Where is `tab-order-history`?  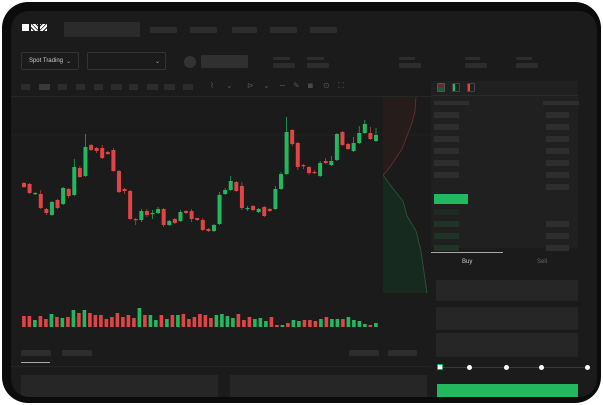 tab-order-history is located at coordinates (77, 353).